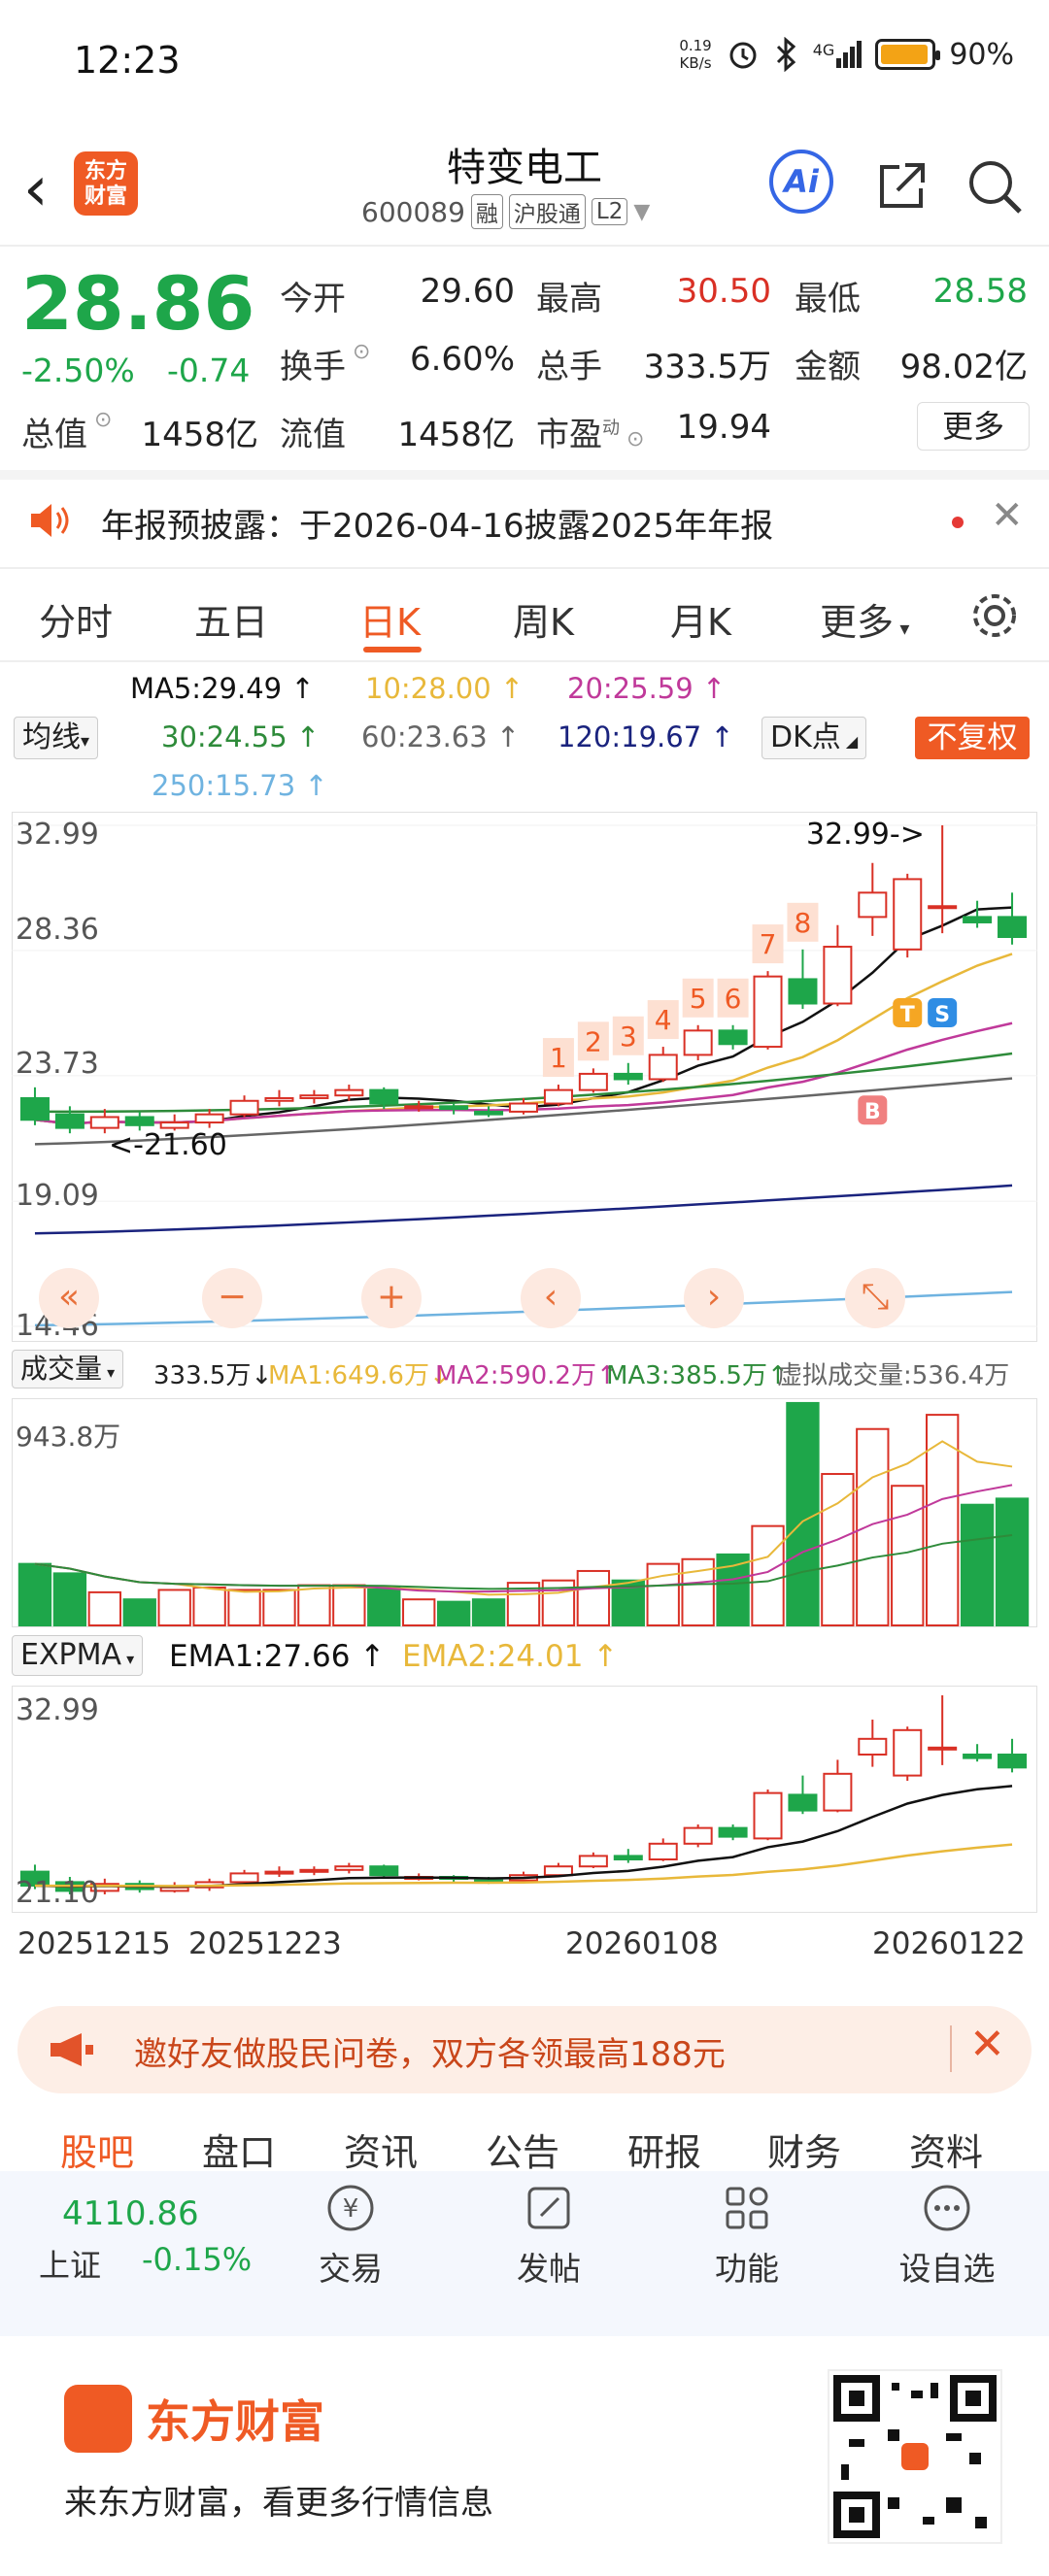  Describe the element at coordinates (197, 2259) in the screenshot. I see `index-change: -0.15%` at that location.